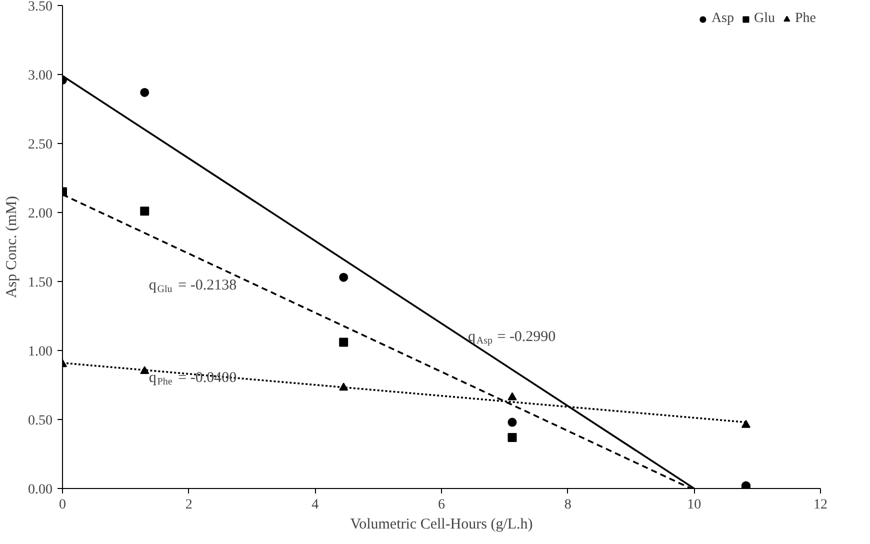 This screenshot has height=544, width=870. I want to click on x-tick-label: 10, so click(694, 505).